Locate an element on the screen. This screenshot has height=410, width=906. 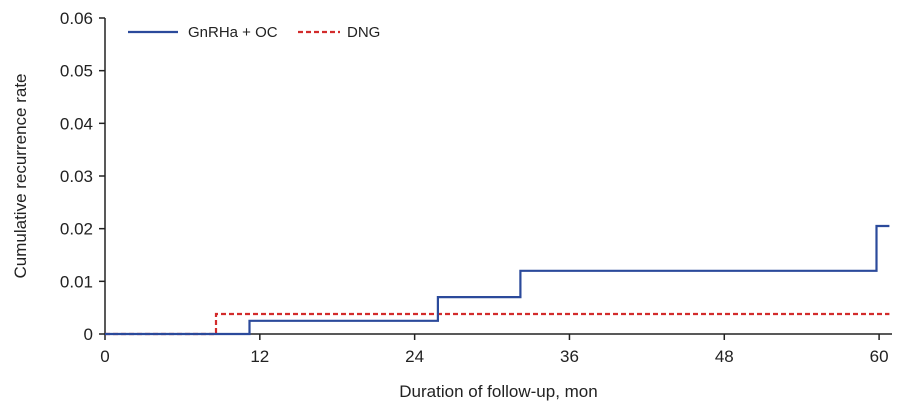
y-tick-label-2: 0.02 is located at coordinates (76, 229).